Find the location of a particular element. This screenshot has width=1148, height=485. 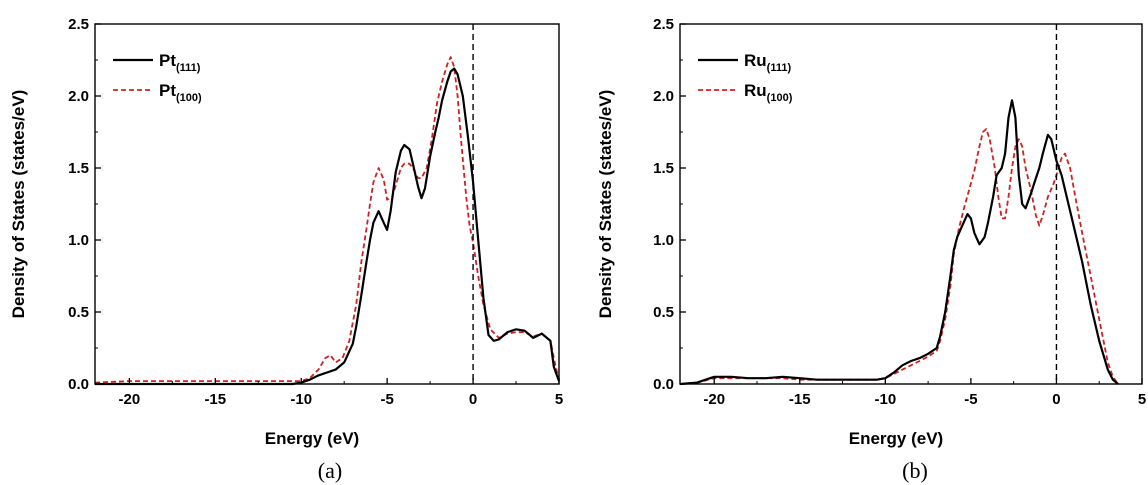

legend-entry-100: Pt(100) is located at coordinates (180, 92).